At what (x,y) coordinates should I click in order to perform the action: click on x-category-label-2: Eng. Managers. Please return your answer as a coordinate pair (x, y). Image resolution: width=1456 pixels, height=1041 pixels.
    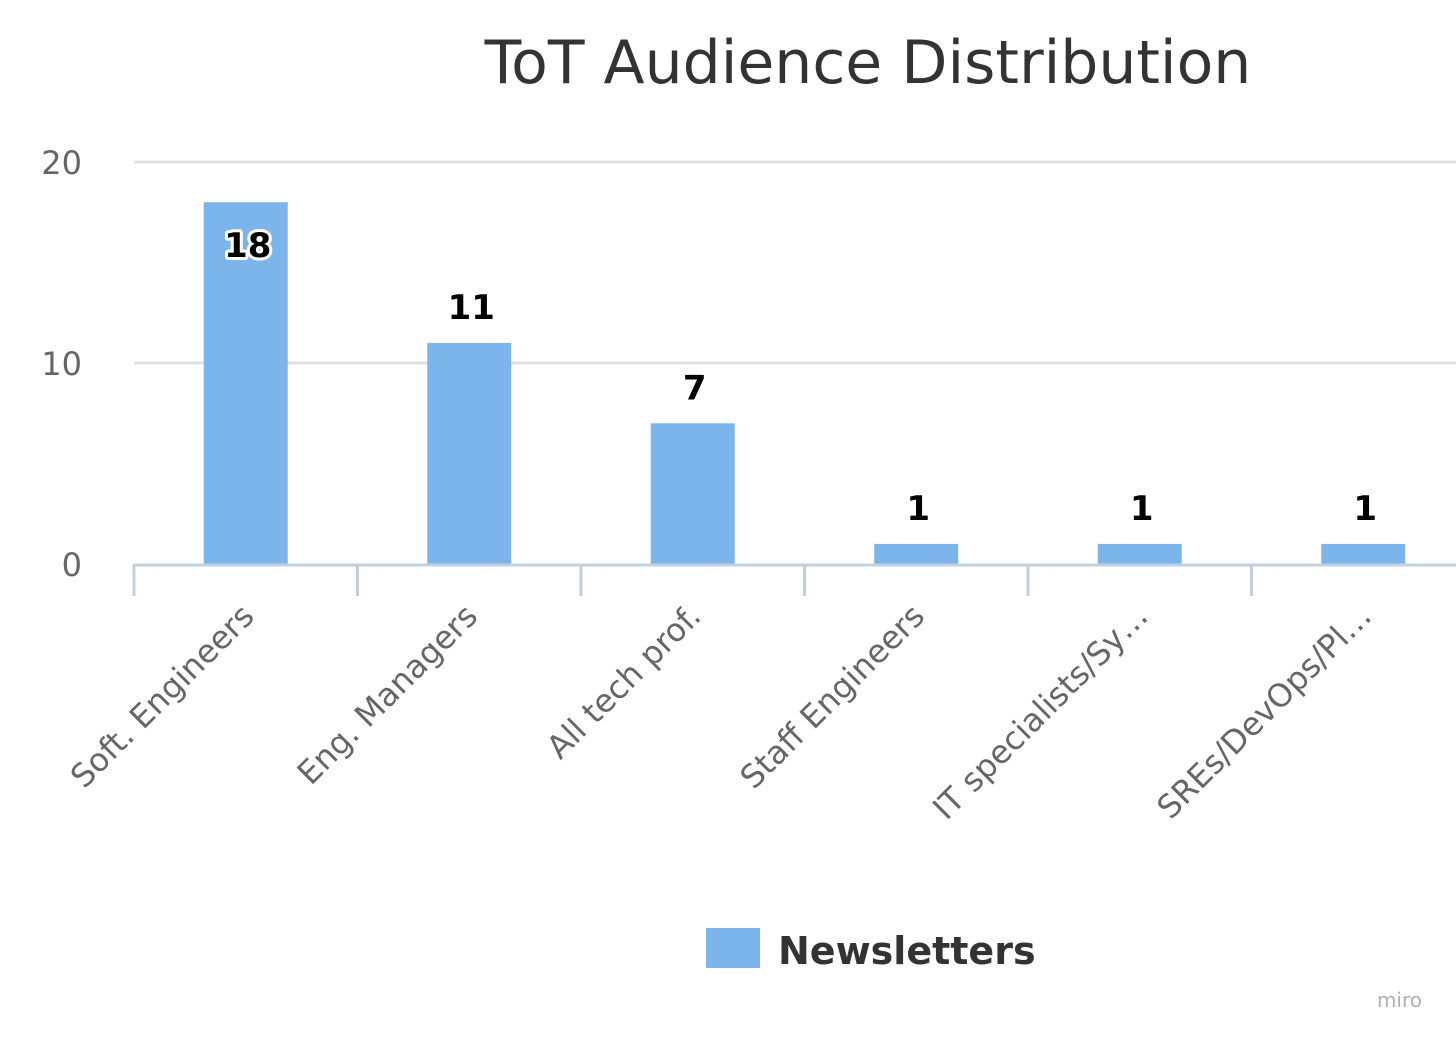
    Looking at the image, I should click on (387, 694).